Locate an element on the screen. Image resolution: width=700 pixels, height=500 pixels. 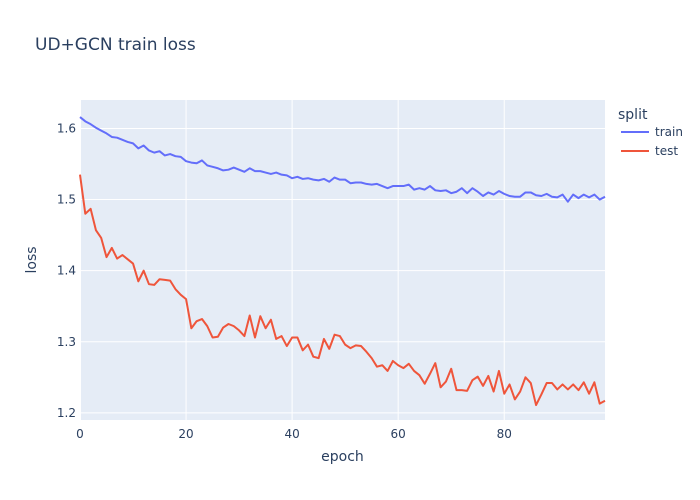
legend-title: split is located at coordinates (633, 115).